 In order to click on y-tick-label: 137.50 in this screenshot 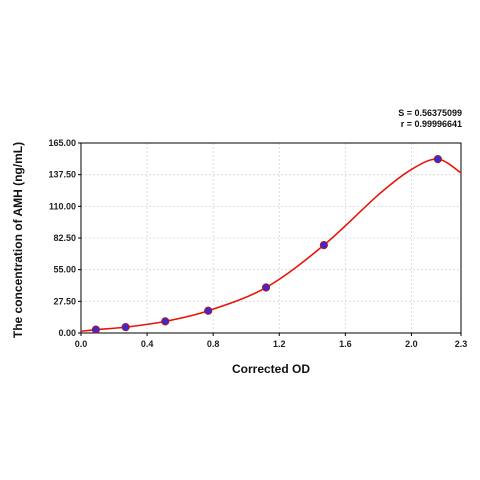, I will do `click(62, 175)`.